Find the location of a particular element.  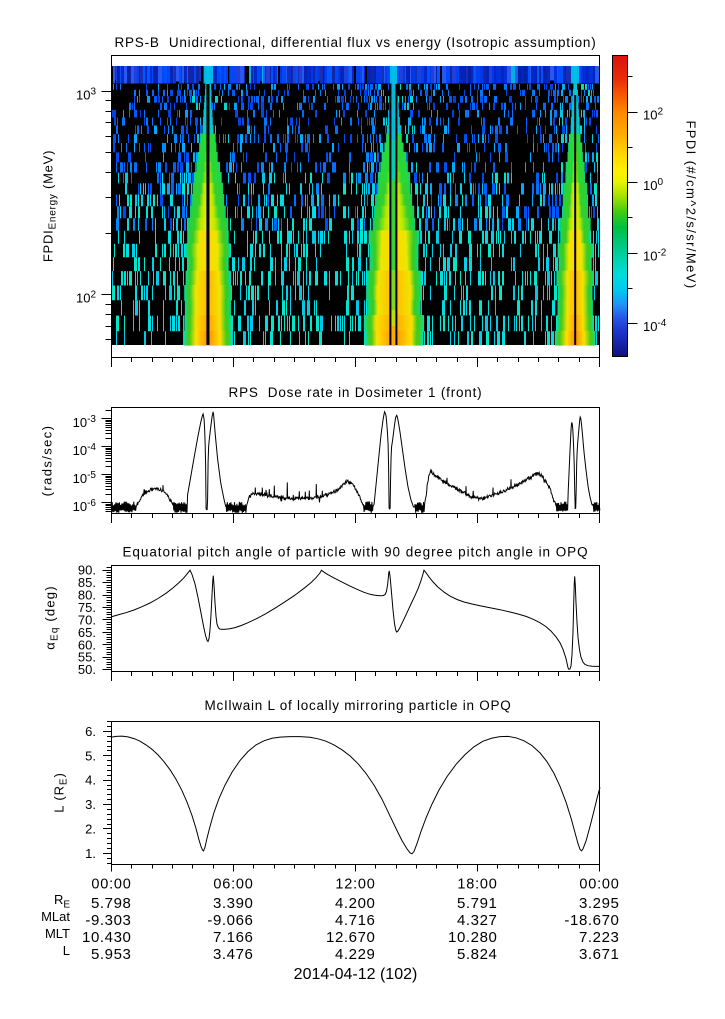

svg-text: 80. is located at coordinates (87, 595).